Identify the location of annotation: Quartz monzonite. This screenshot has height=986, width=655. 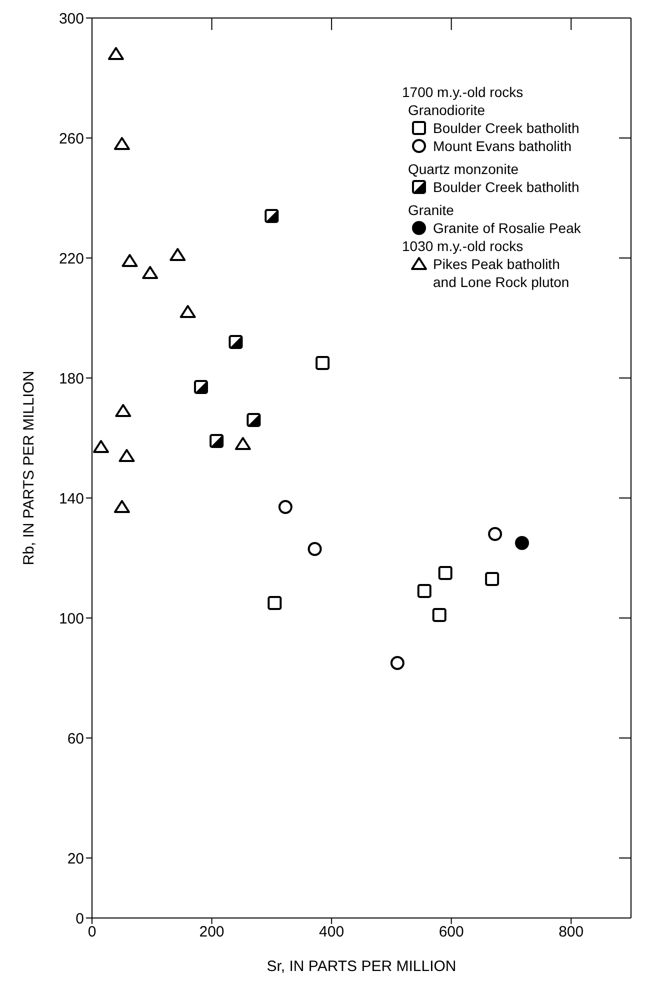
(464, 169).